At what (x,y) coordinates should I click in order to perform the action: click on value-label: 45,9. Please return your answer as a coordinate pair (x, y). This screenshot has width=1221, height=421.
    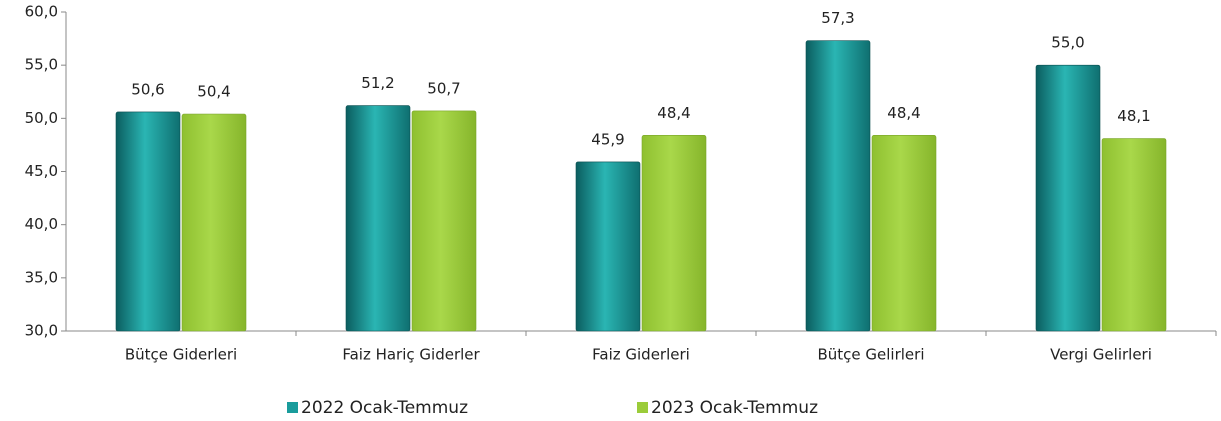
    Looking at the image, I should click on (607, 139).